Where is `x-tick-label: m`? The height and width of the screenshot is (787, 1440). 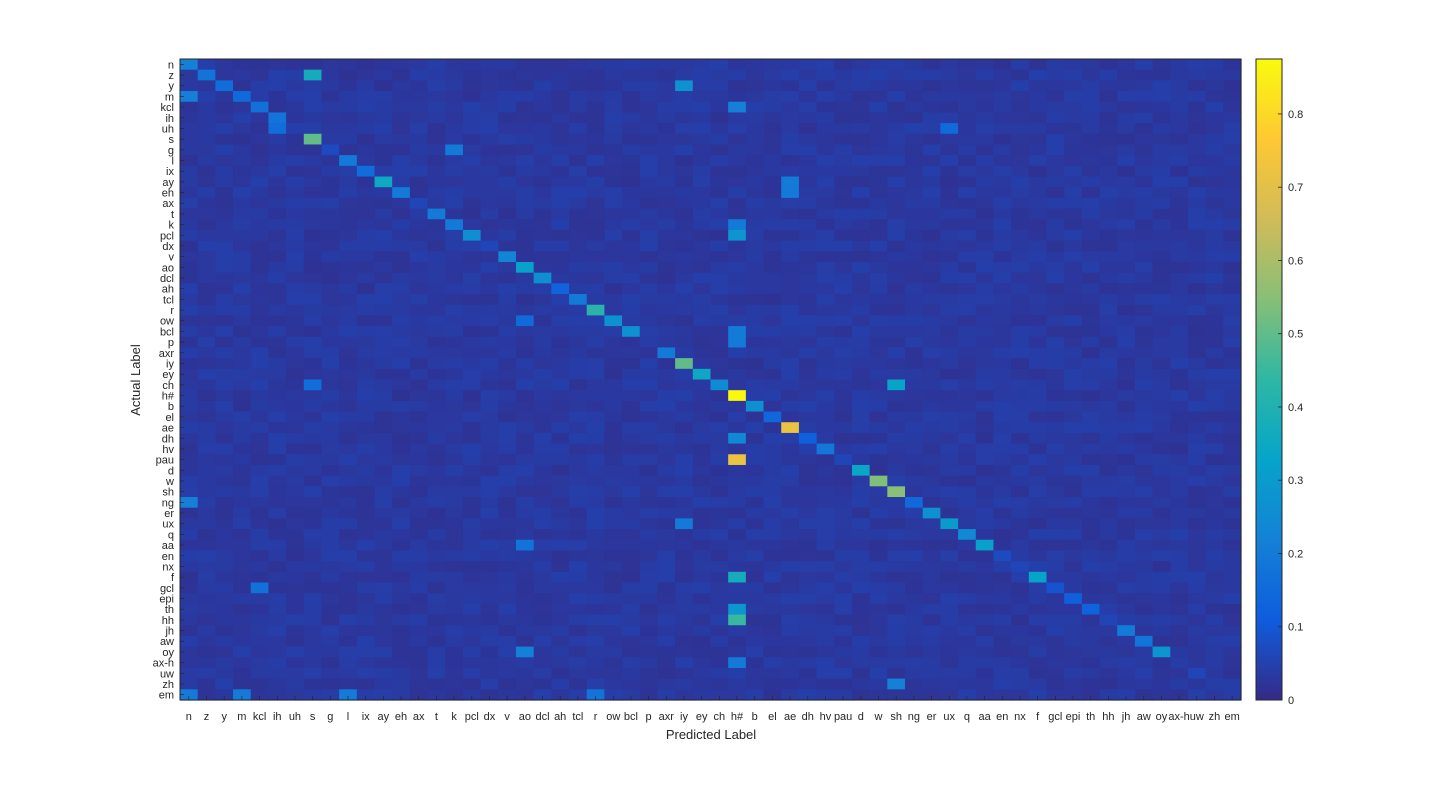 x-tick-label: m is located at coordinates (241, 717).